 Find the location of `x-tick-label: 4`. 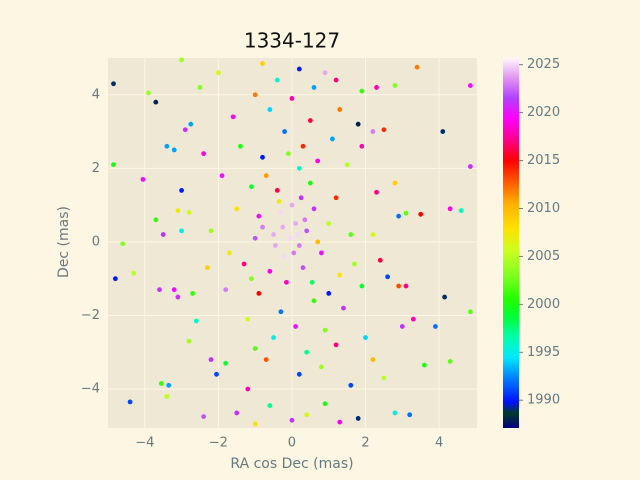

x-tick-label: 4 is located at coordinates (439, 443).